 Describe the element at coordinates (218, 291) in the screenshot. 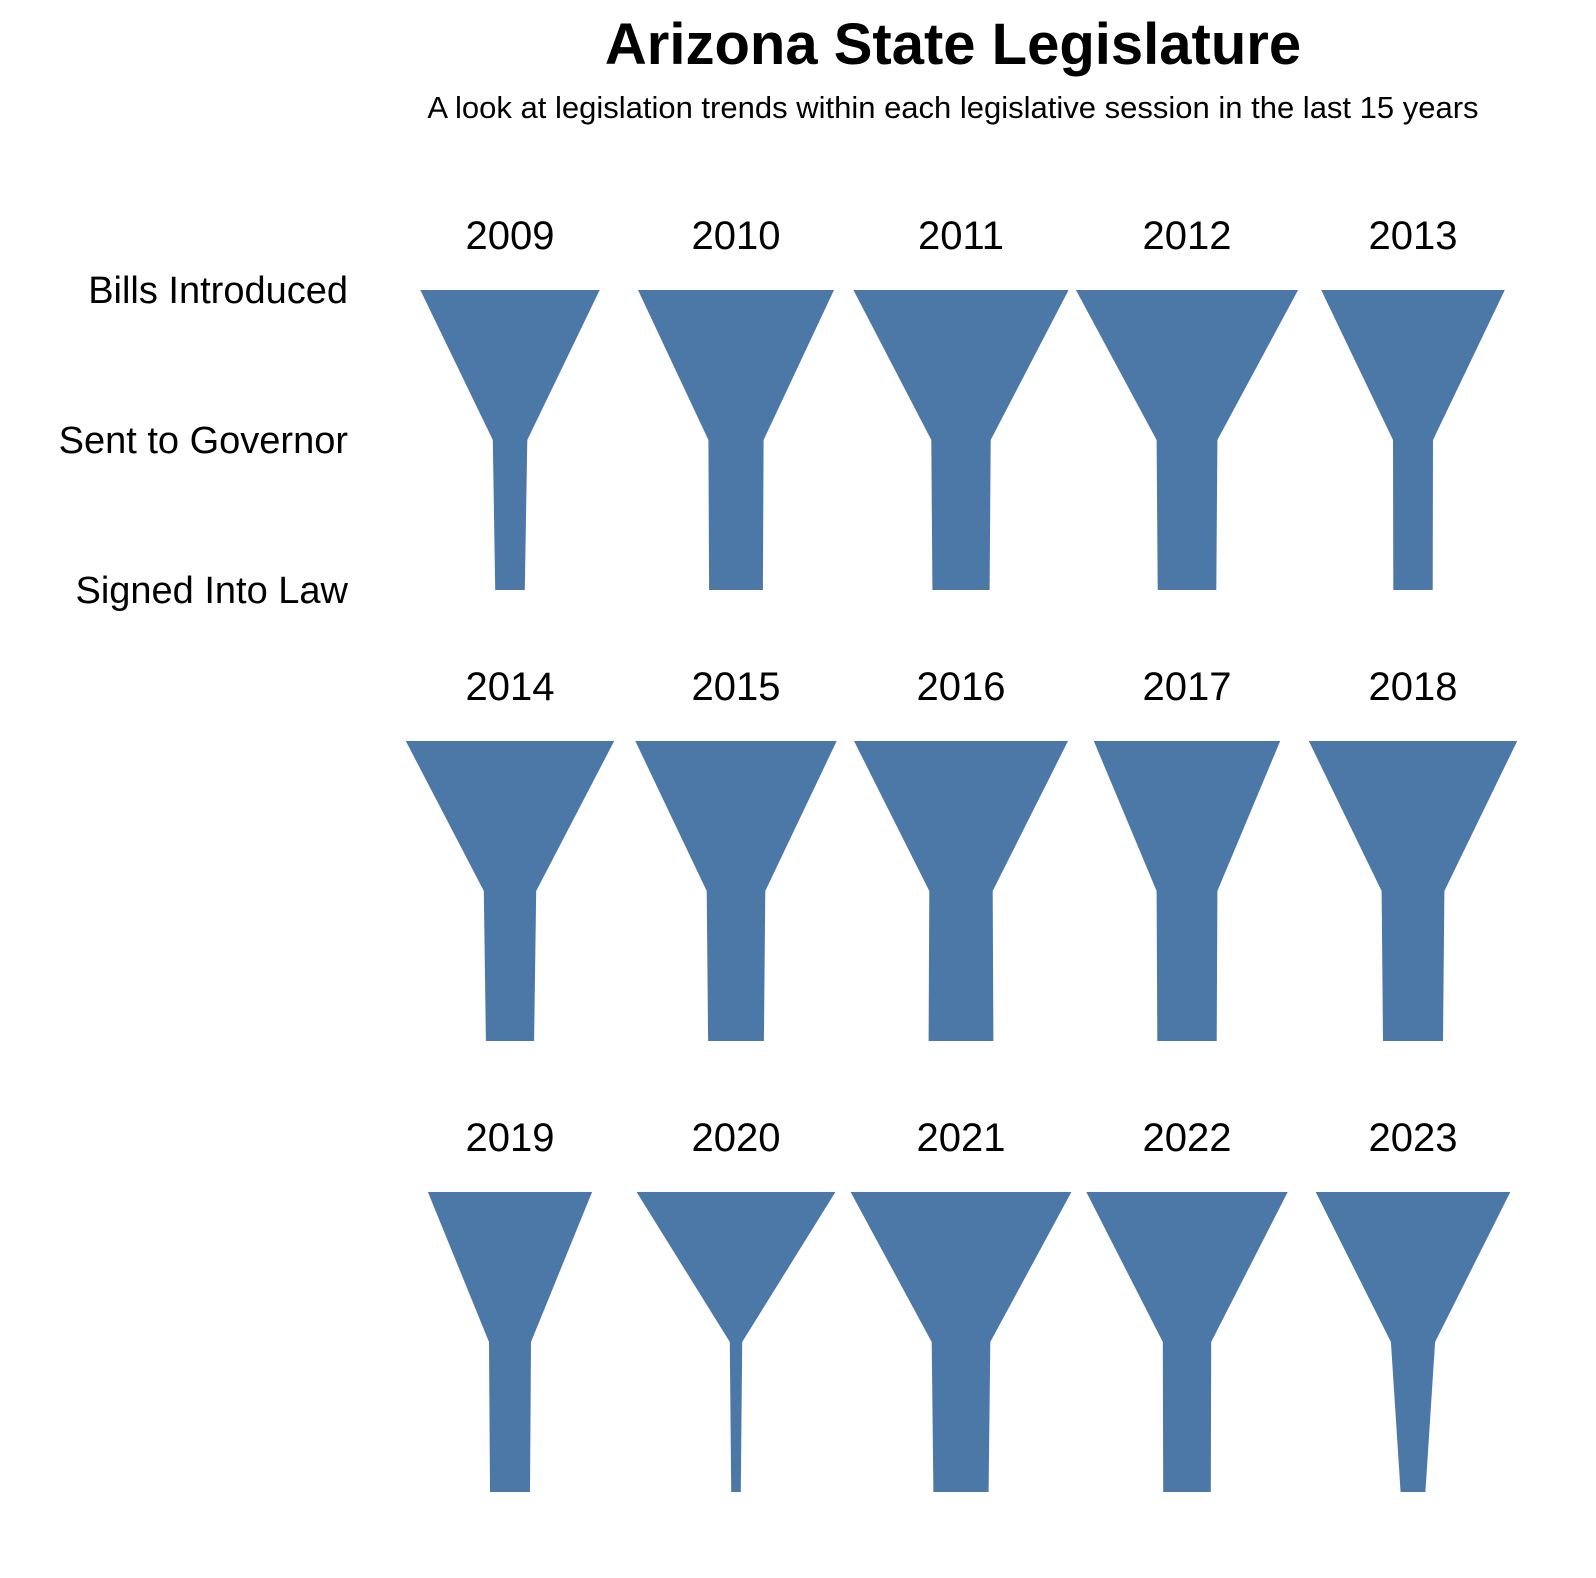

I see `stage-label-0: Bills Introduced` at that location.